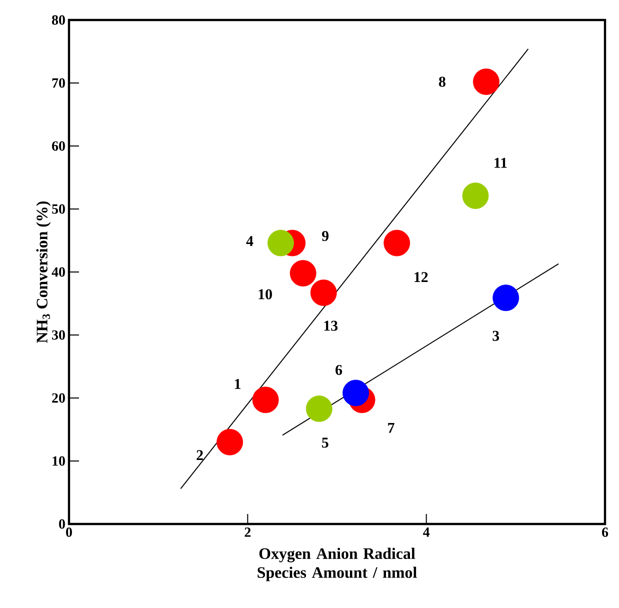 The width and height of the screenshot is (619, 608). Describe the element at coordinates (58, 20) in the screenshot. I see `y-tick-label: 80` at that location.